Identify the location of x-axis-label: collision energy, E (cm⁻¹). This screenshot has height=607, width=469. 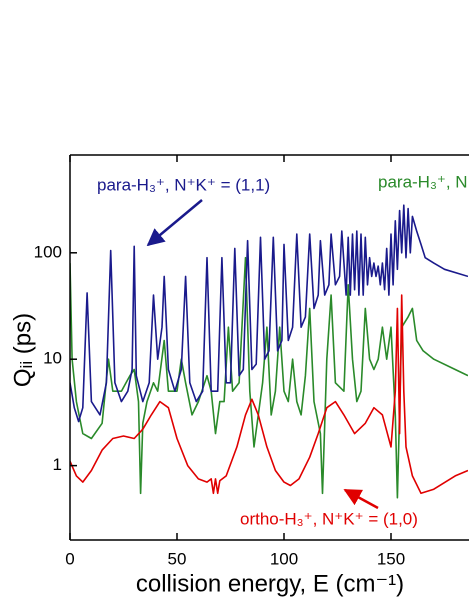
(270, 583).